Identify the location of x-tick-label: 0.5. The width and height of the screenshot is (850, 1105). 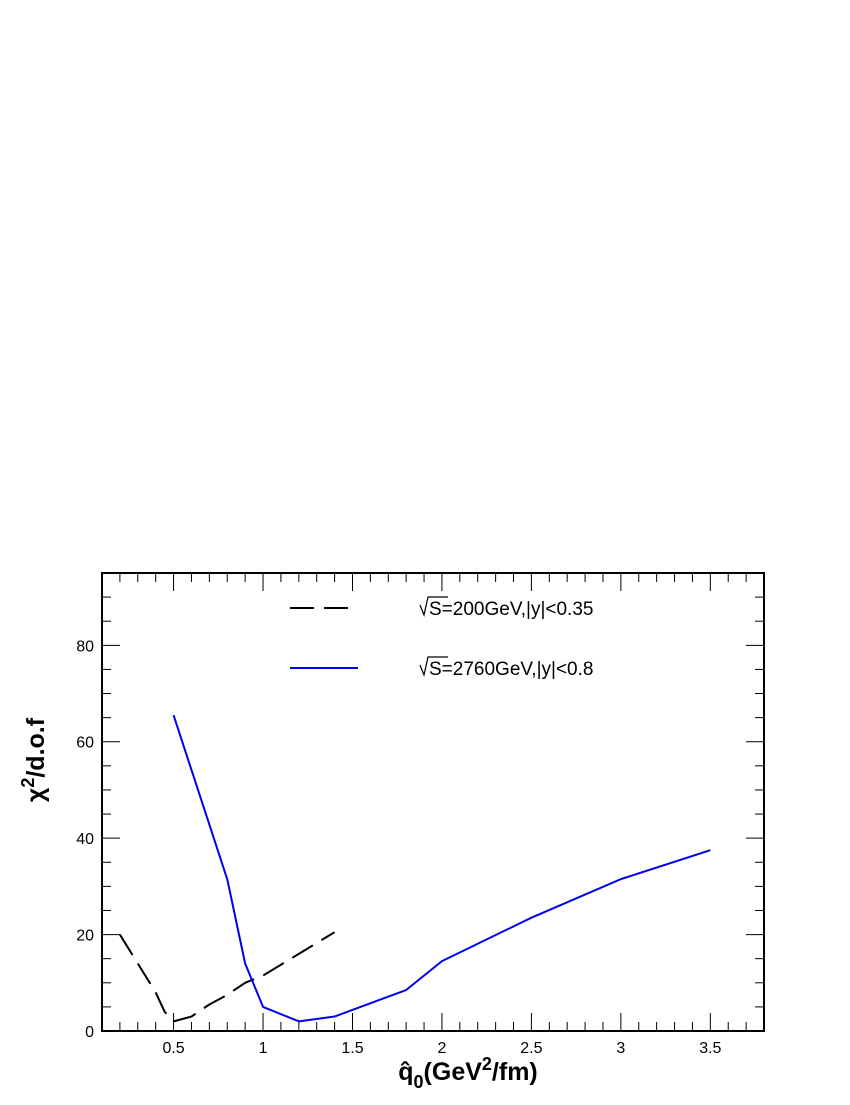
(173, 1048).